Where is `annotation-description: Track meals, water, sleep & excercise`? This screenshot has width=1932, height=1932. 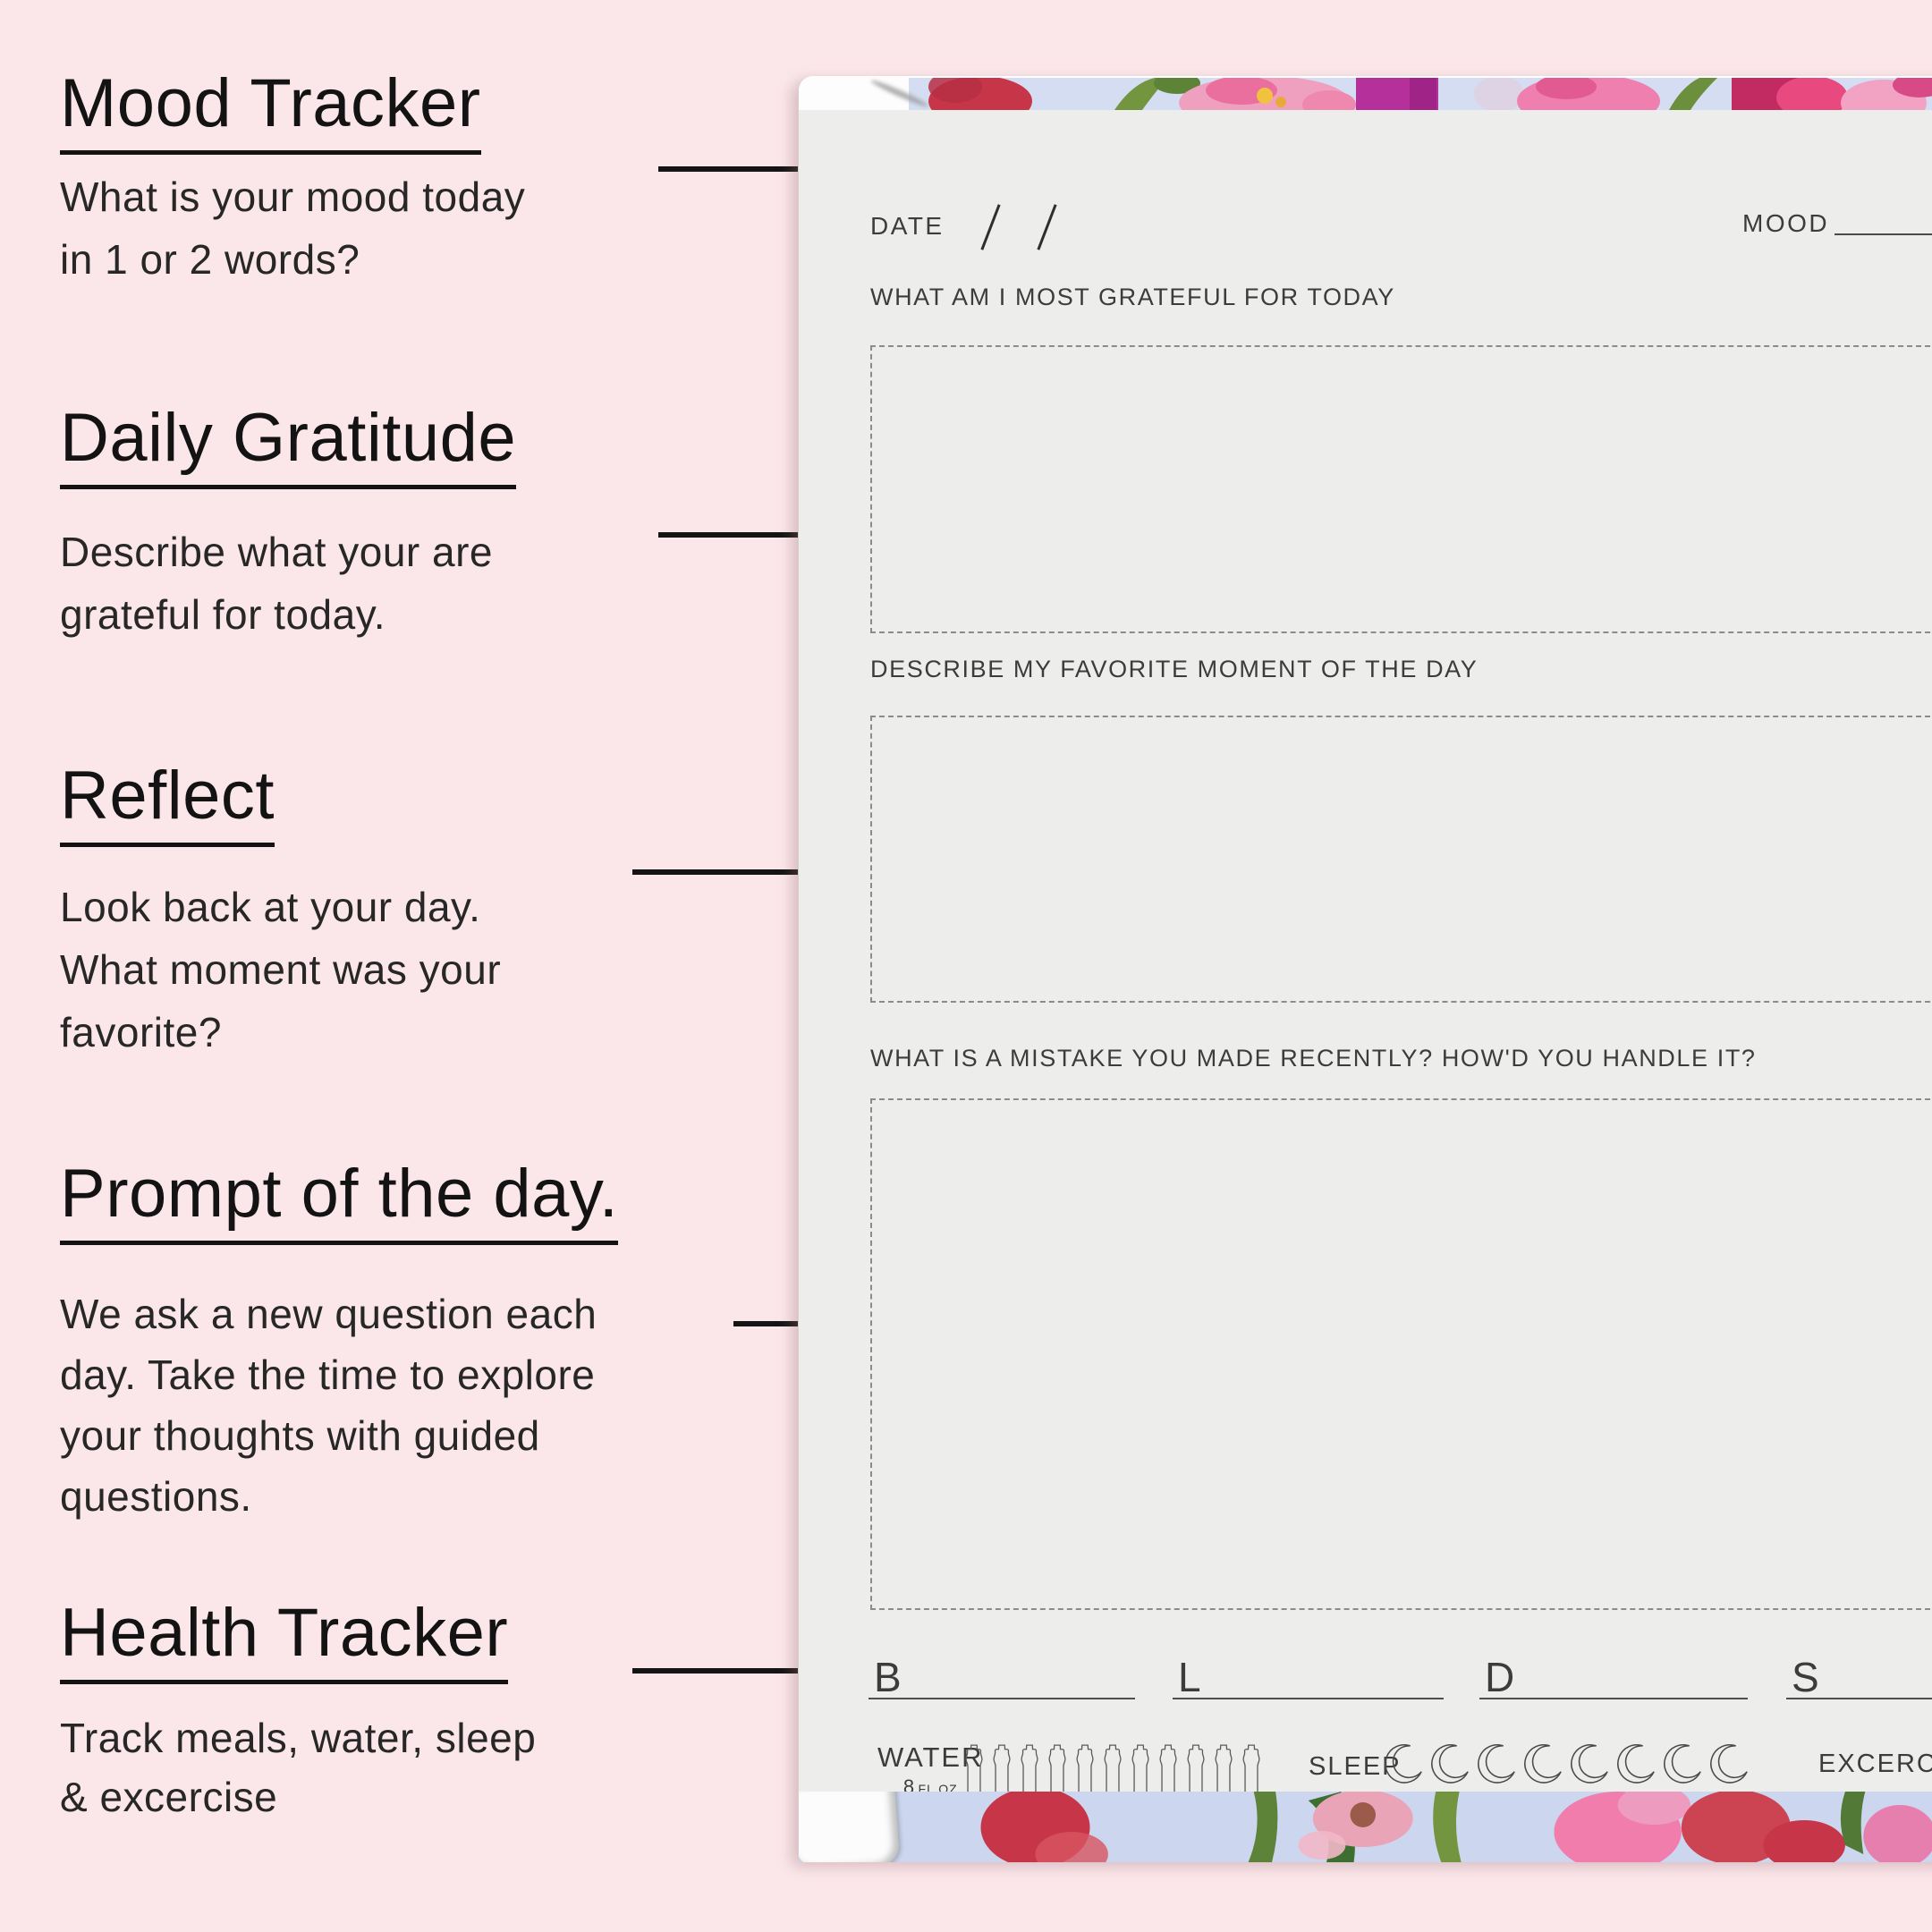 annotation-description: Track meals, water, sleep & excercise is located at coordinates (298, 1767).